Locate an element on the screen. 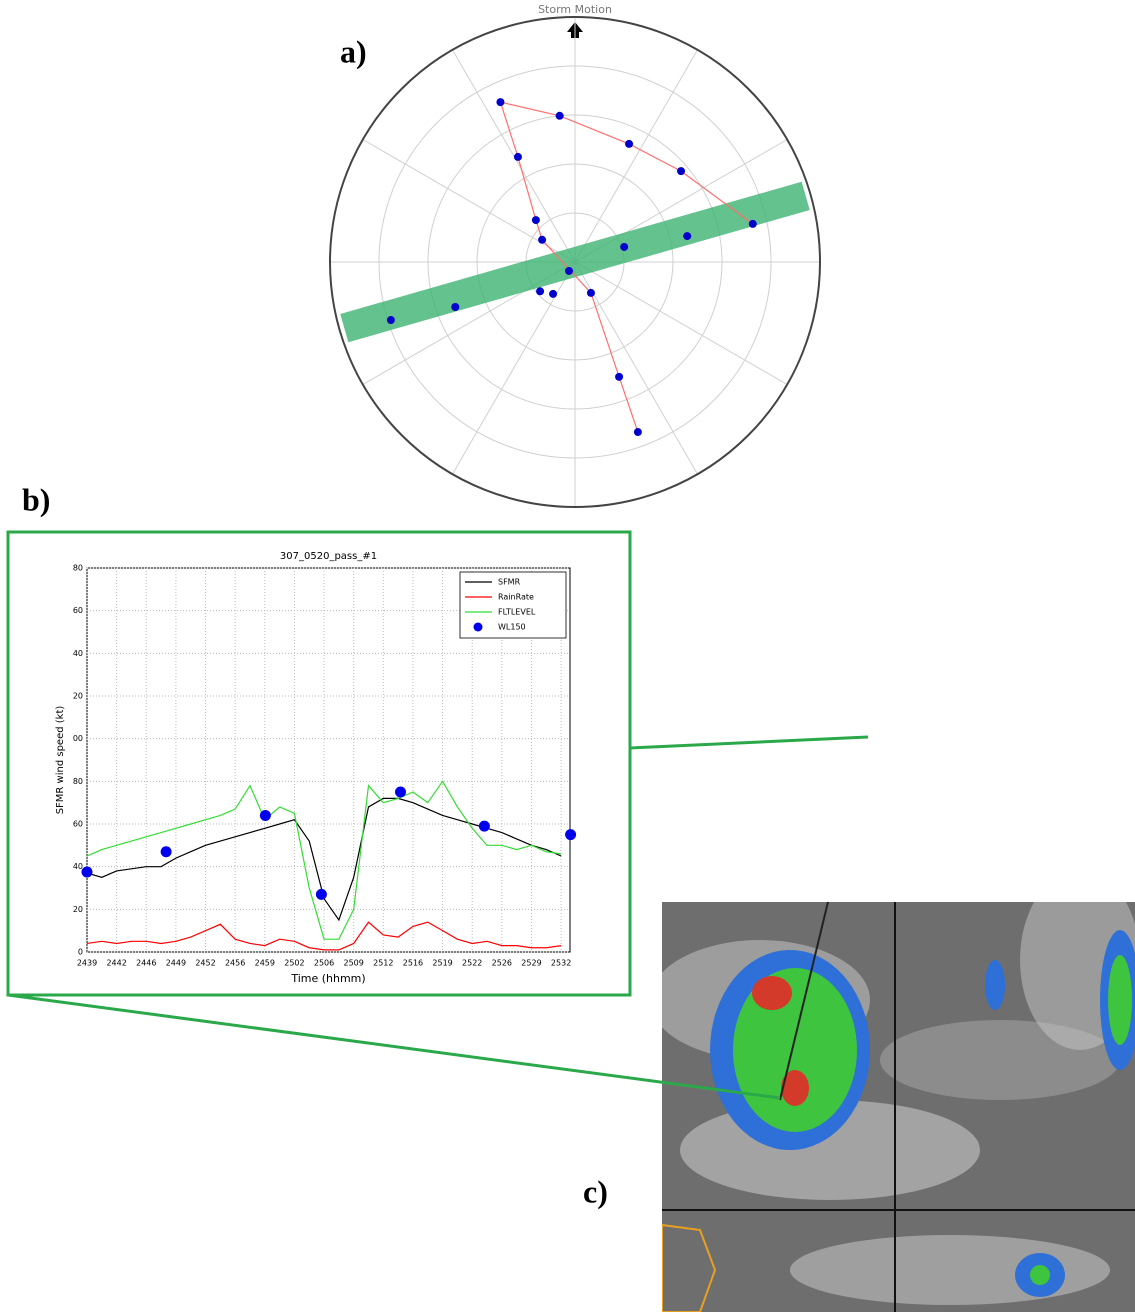 This screenshot has height=1316, width=1135. x-tick-label: 2456 is located at coordinates (235, 963).